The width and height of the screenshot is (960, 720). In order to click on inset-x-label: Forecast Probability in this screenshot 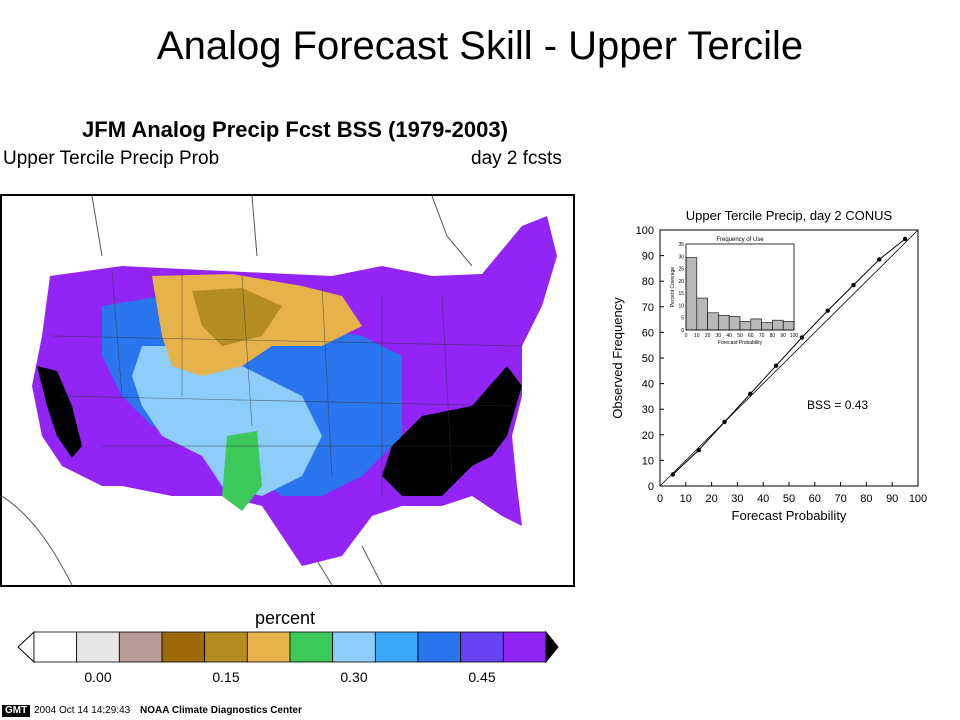, I will do `click(740, 343)`.